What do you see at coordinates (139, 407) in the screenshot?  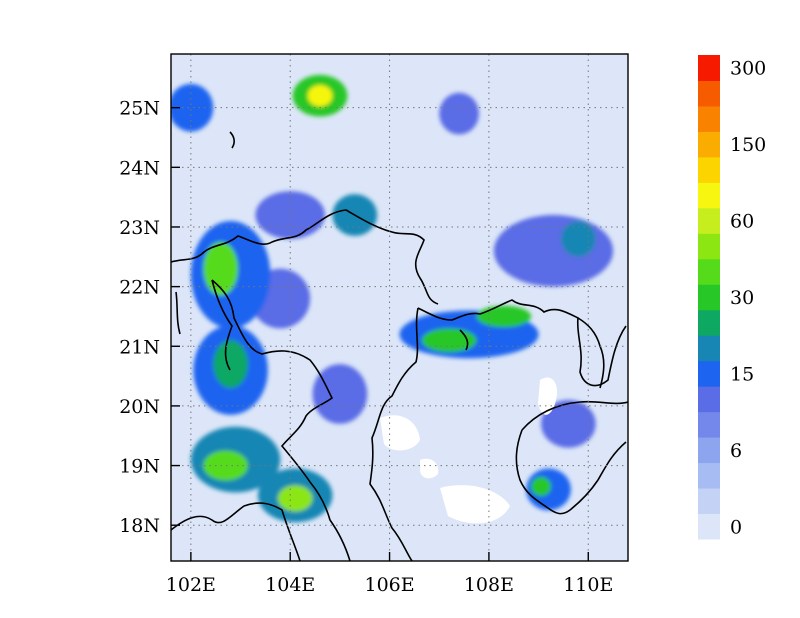 I see `y-tick-label: 20N` at bounding box center [139, 407].